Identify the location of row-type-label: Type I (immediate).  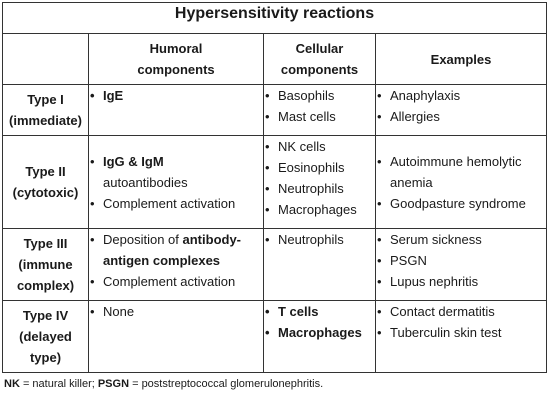
(45, 110).